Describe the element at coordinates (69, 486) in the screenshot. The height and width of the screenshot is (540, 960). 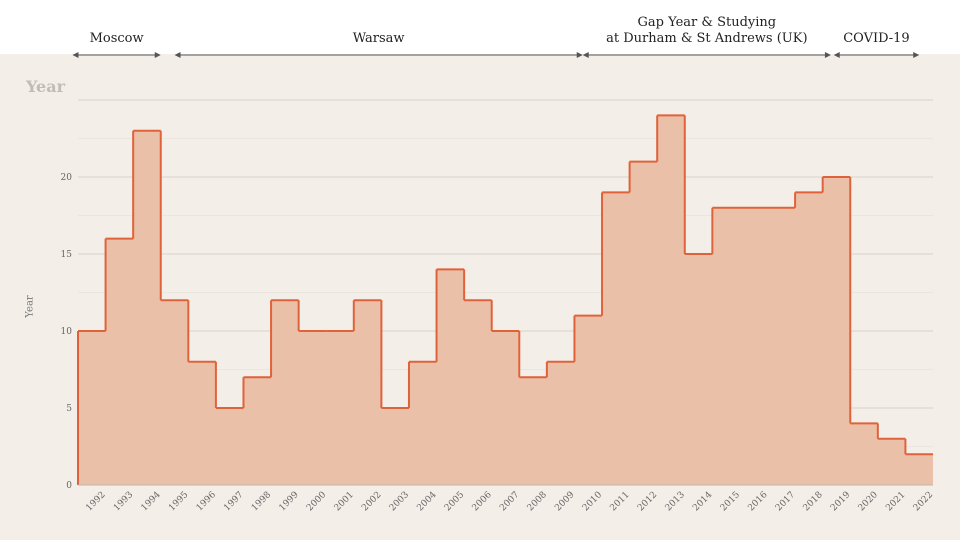
I see `y-tick-label: 0` at that location.